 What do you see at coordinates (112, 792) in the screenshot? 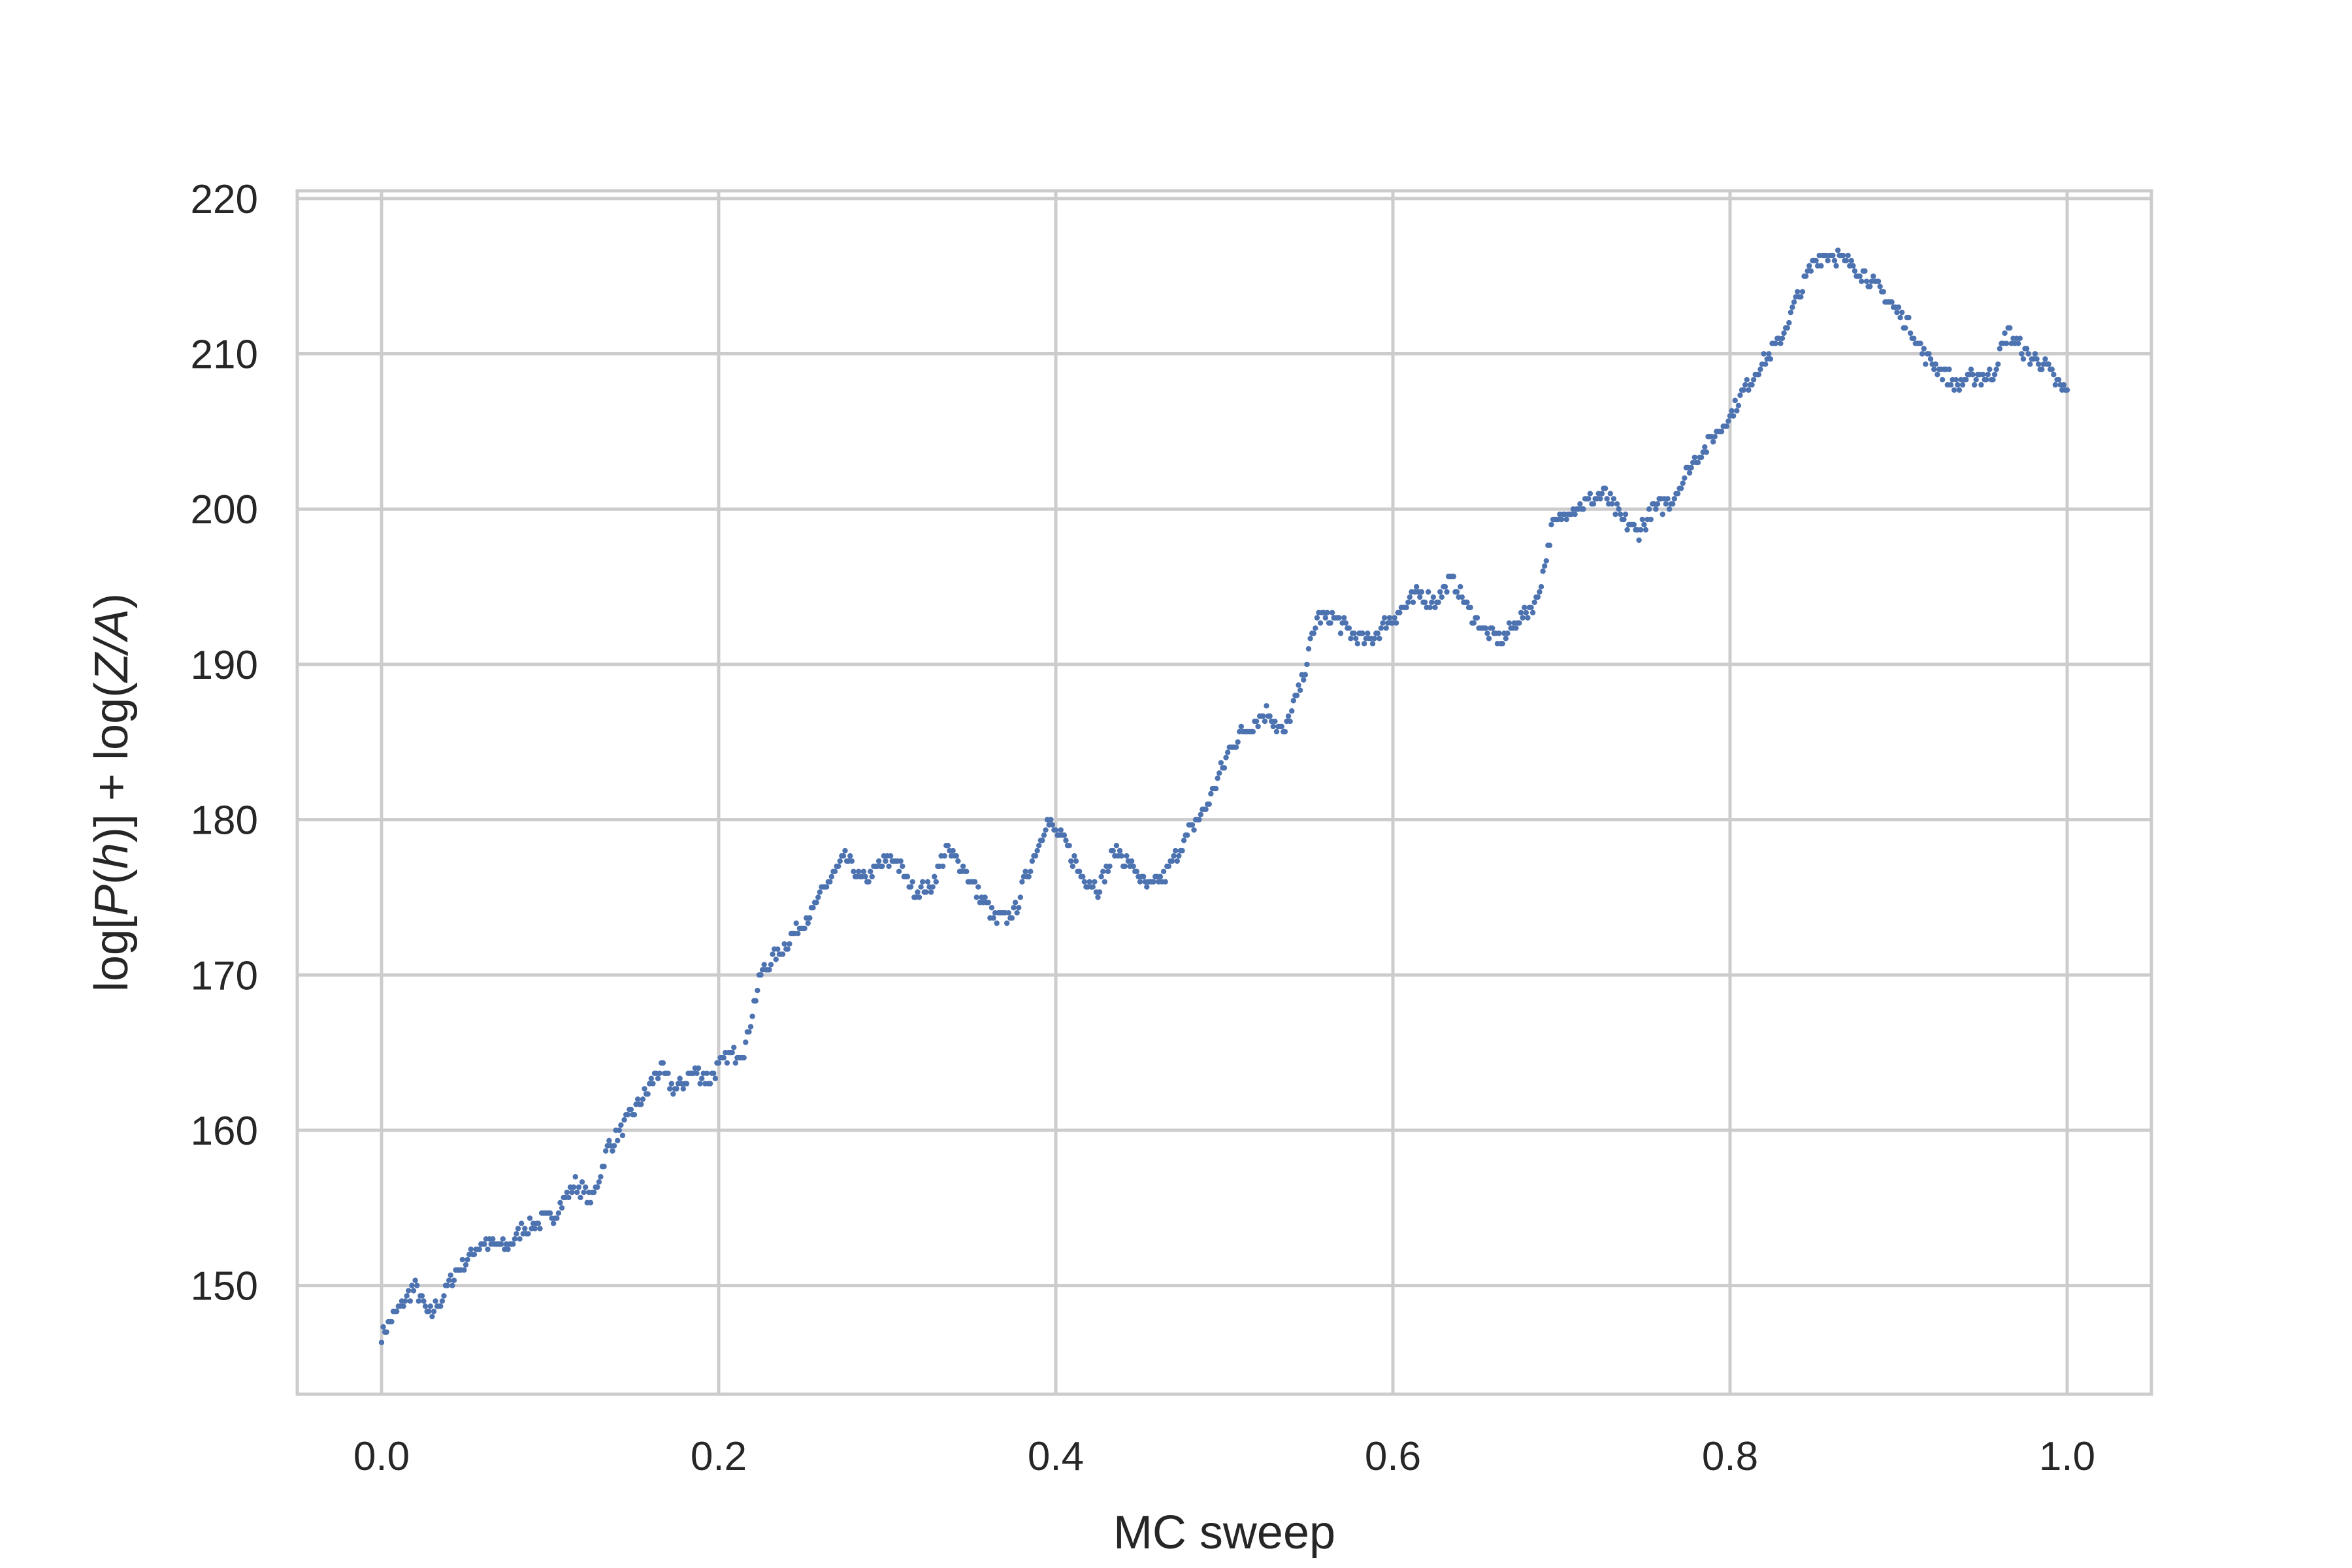
I see `y-axis-label: log[P(h)] + log(Z/A)` at bounding box center [112, 792].